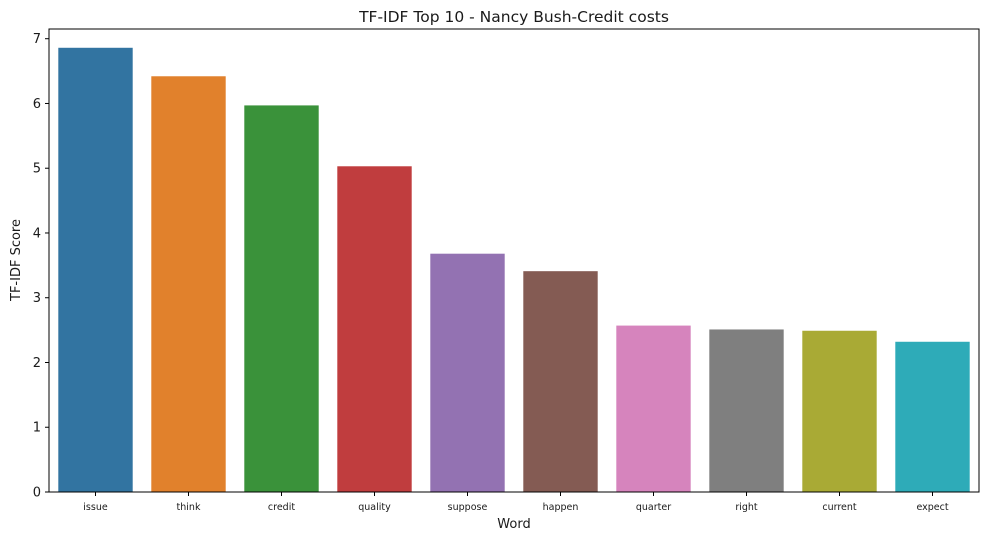  What do you see at coordinates (188, 284) in the screenshot?
I see `bar-think` at bounding box center [188, 284].